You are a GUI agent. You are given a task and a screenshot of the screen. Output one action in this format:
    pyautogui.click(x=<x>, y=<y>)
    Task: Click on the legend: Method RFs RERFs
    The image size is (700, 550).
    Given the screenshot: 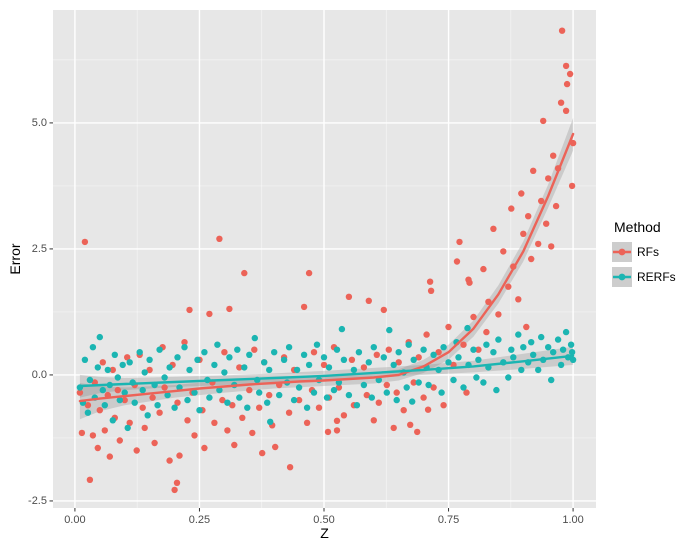 What is the action you would take?
    pyautogui.click(x=644, y=255)
    